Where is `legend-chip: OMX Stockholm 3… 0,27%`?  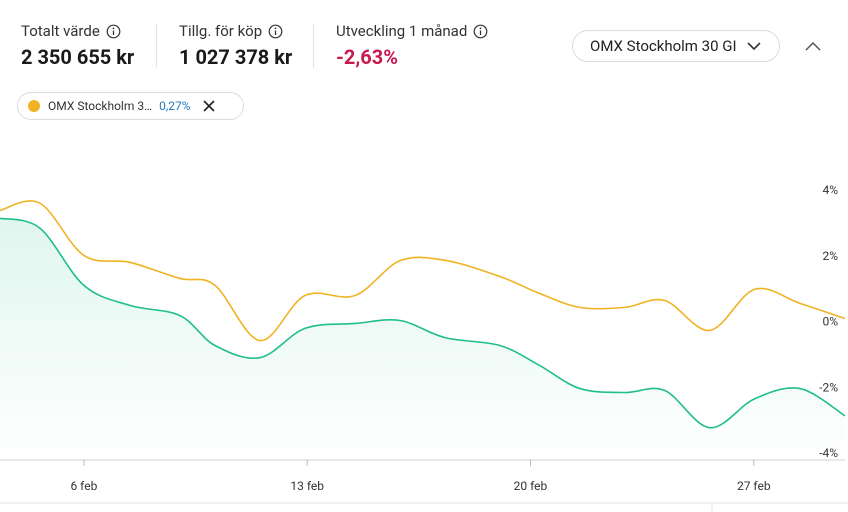
legend-chip: OMX Stockholm 3… 0,27% is located at coordinates (130, 106).